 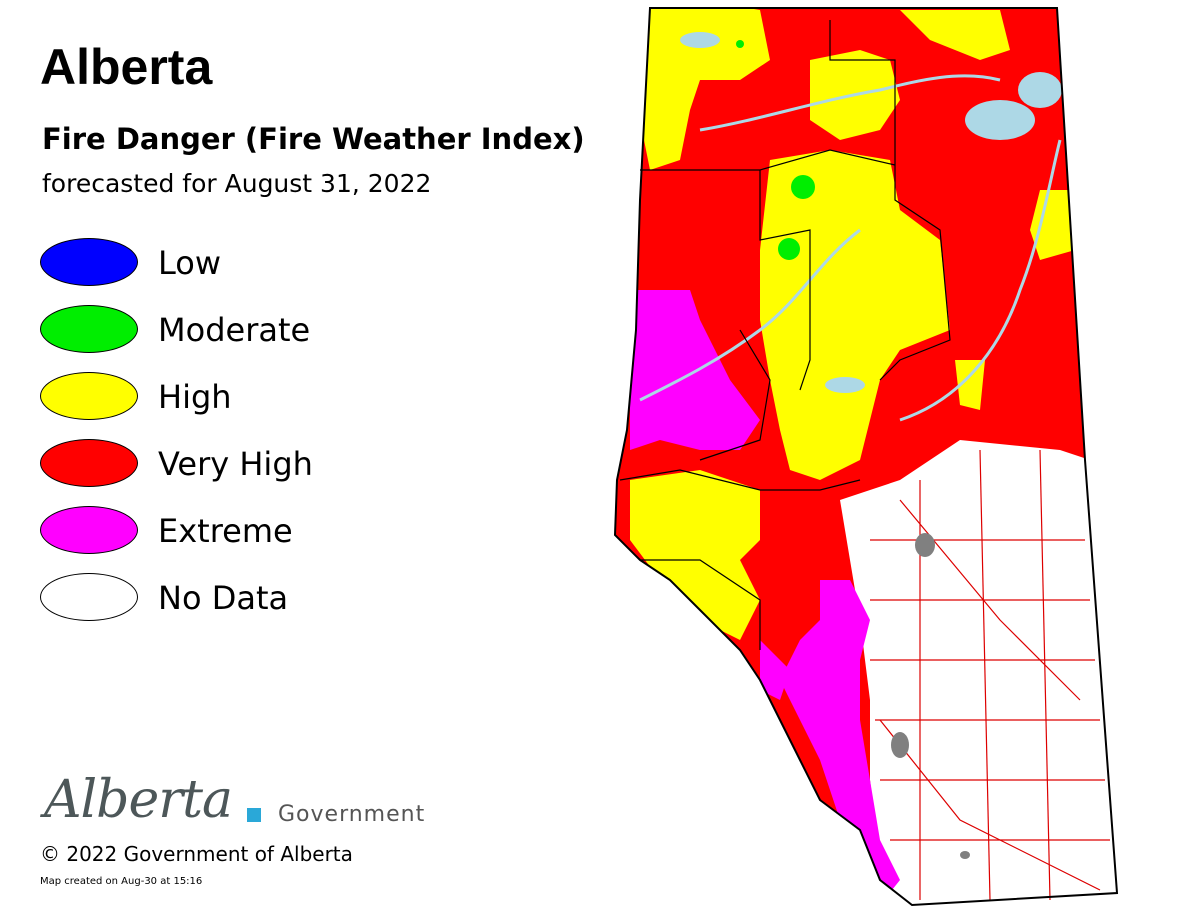 I want to click on zone-high-central, so click(x=855, y=315).